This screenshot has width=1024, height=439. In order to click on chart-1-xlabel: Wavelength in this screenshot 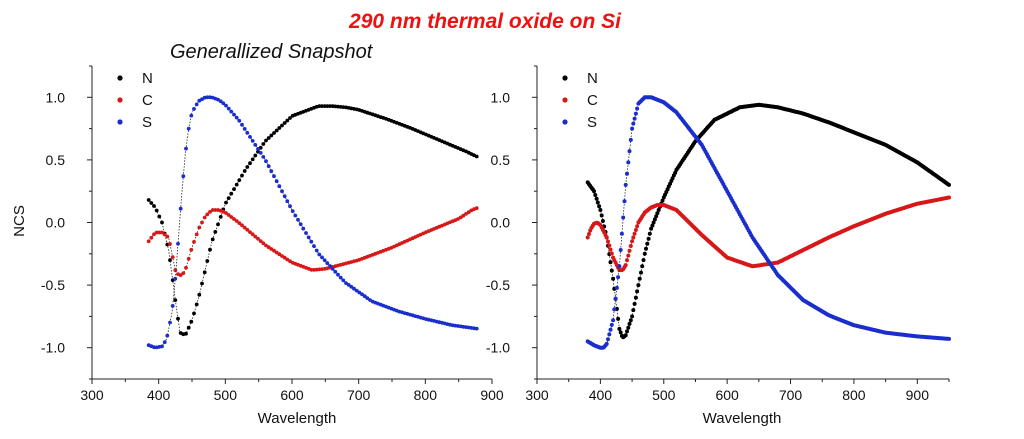, I will do `click(297, 418)`.